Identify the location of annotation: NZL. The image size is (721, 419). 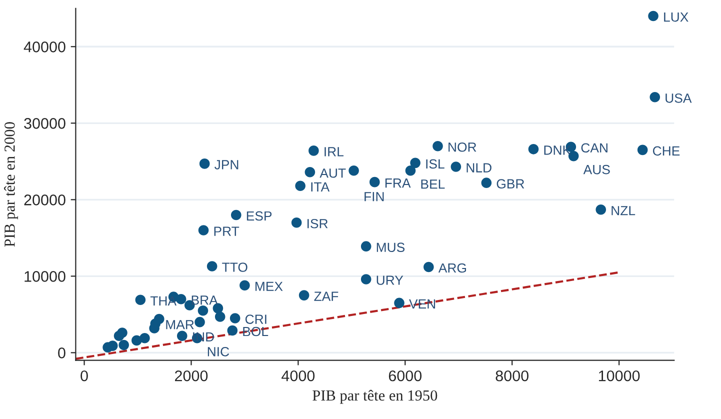
(624, 211).